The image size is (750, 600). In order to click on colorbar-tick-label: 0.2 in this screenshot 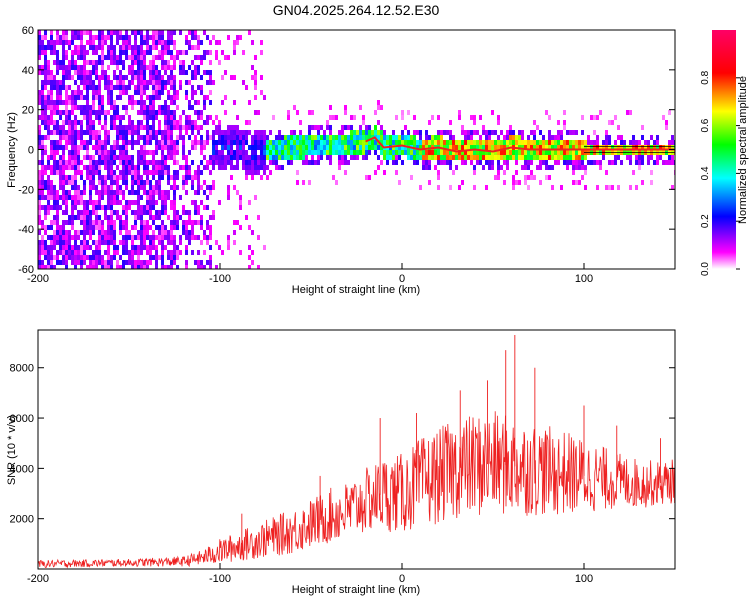, I will do `click(705, 221)`.